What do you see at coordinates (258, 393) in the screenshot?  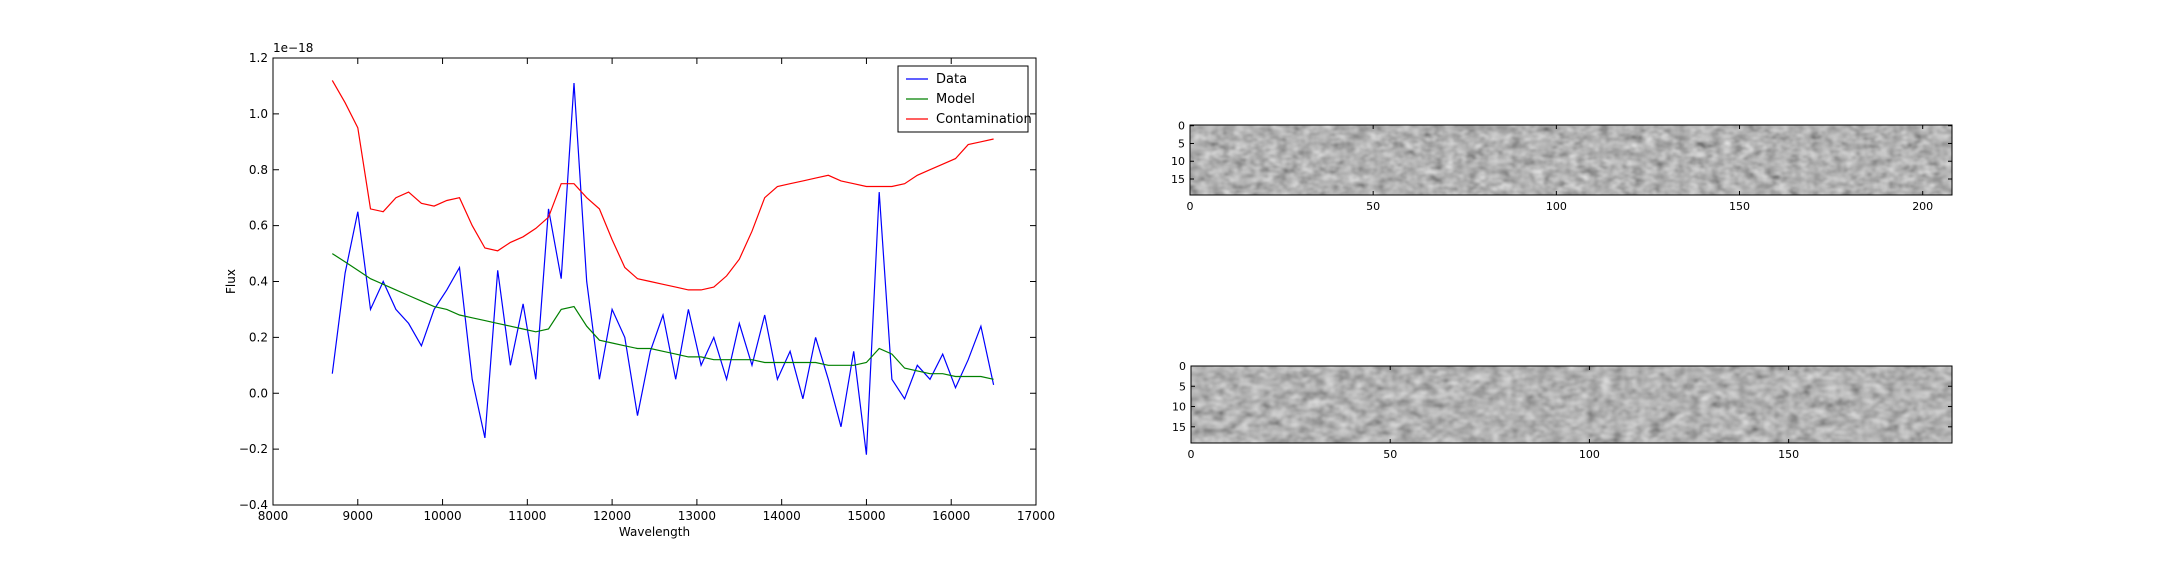 I see `y-tick-label: 0.0` at bounding box center [258, 393].